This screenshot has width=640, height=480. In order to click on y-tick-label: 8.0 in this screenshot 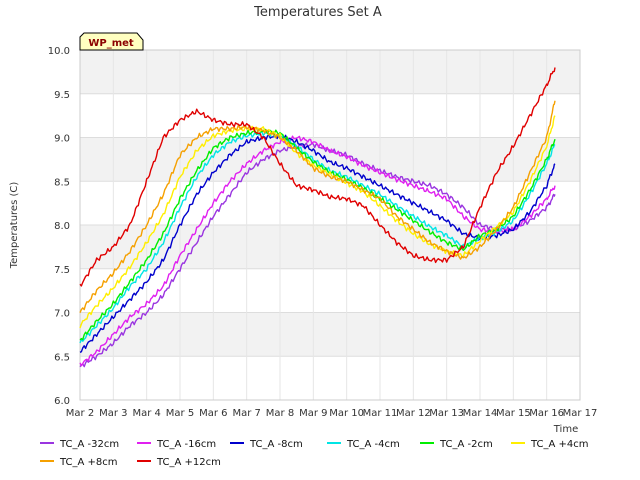, I will do `click(62, 226)`.